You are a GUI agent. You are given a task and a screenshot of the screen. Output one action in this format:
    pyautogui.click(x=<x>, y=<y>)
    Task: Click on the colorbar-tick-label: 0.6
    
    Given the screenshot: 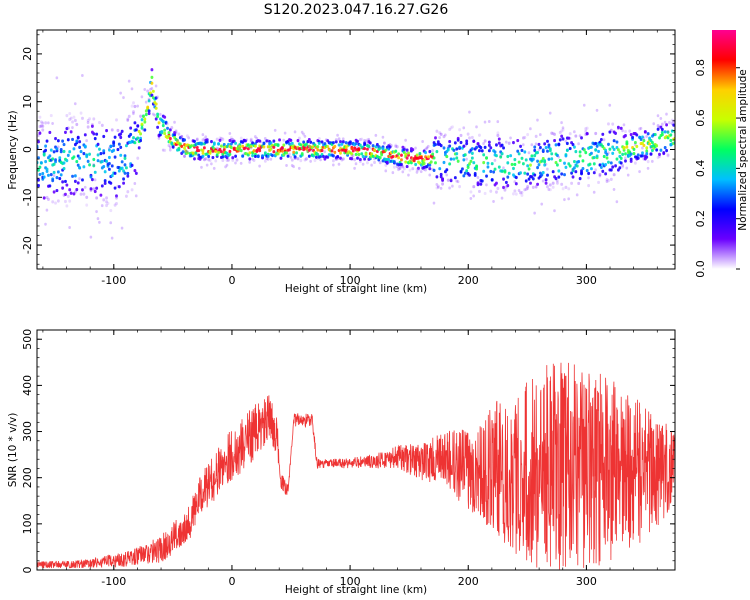 What is the action you would take?
    pyautogui.click(x=700, y=118)
    